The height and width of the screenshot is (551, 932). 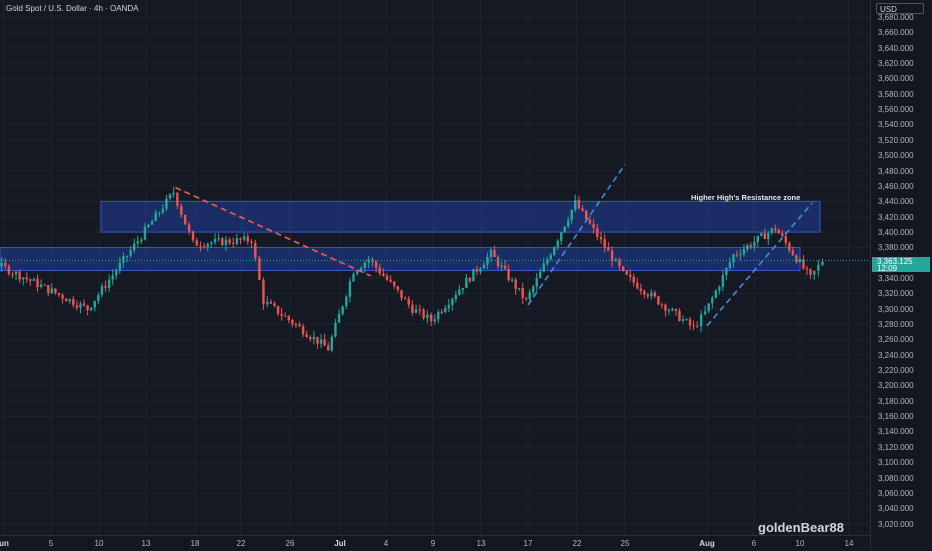 I want to click on price-tick: 3,480.000, so click(x=896, y=171).